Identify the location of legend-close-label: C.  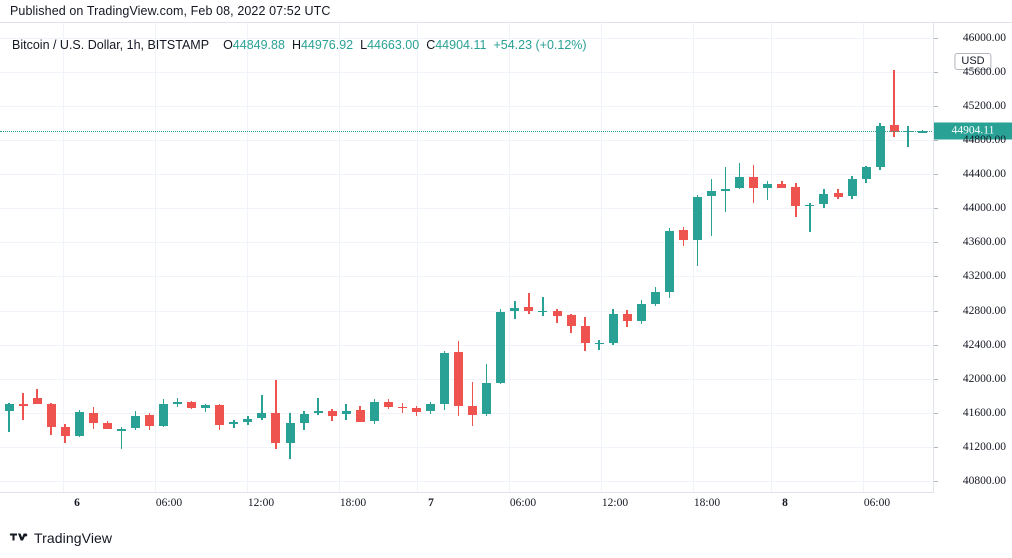
(431, 45).